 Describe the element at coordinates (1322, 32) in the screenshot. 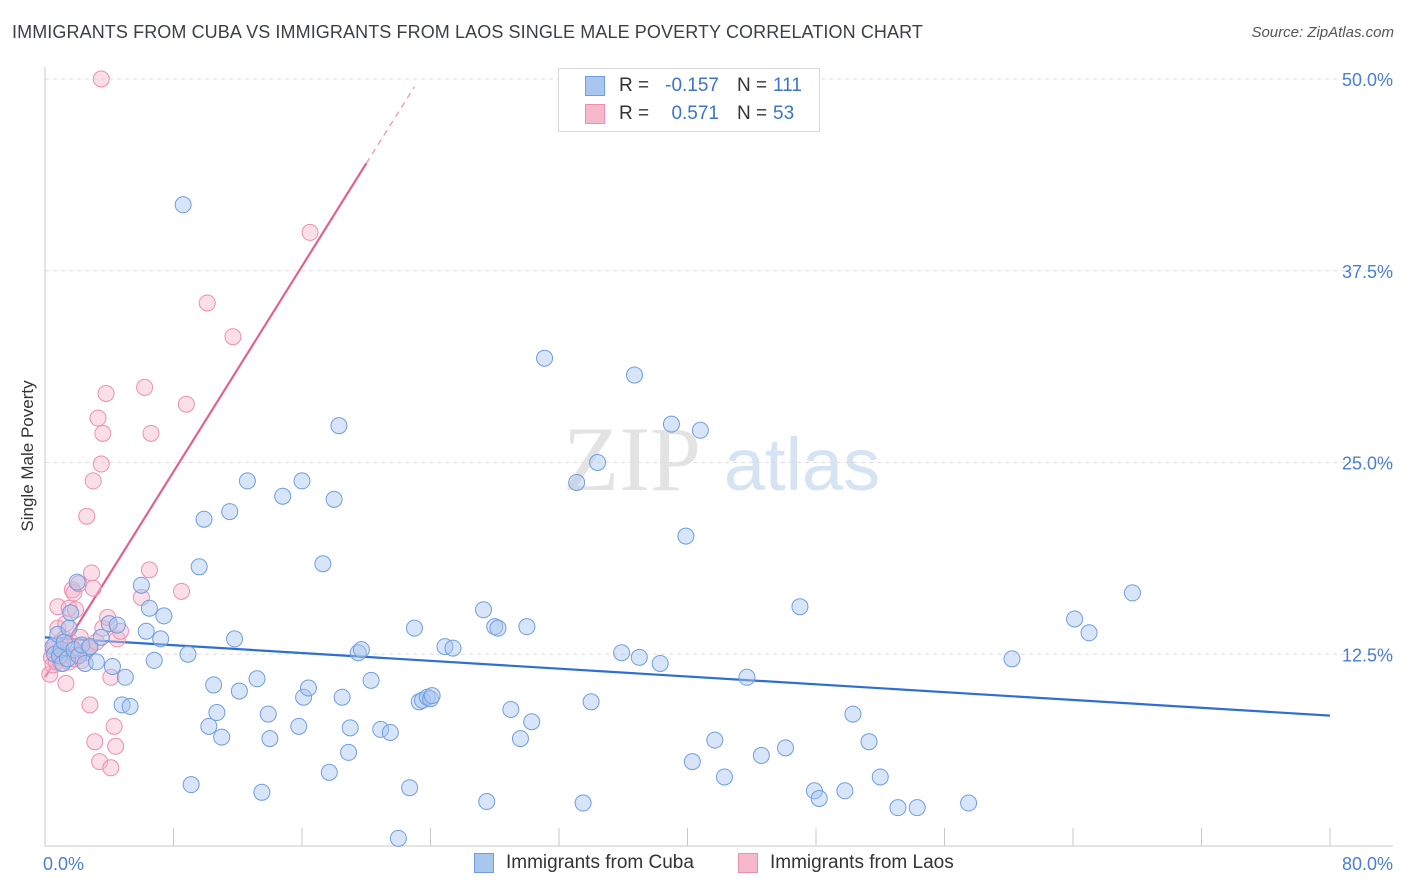

I see `source-note: Source: ZipAtlas.com` at that location.